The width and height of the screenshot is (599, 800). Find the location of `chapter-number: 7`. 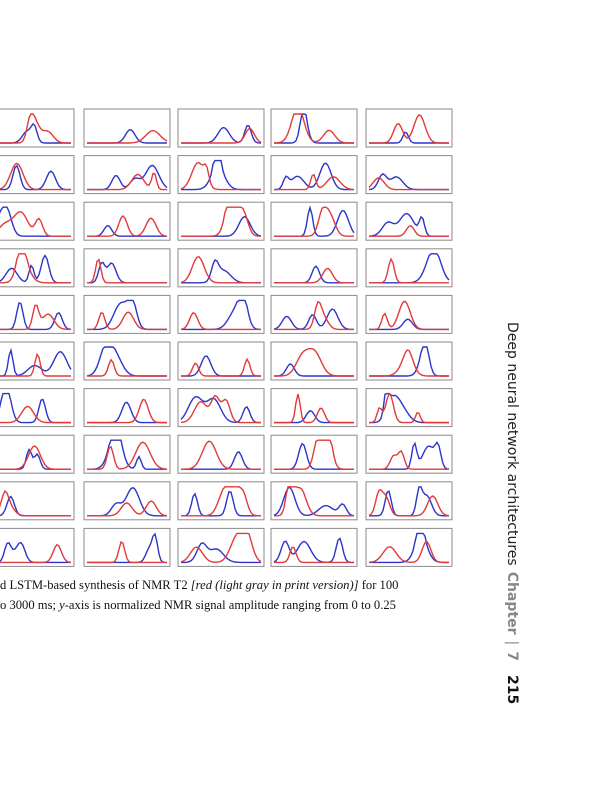

chapter-number: 7 is located at coordinates (512, 656).